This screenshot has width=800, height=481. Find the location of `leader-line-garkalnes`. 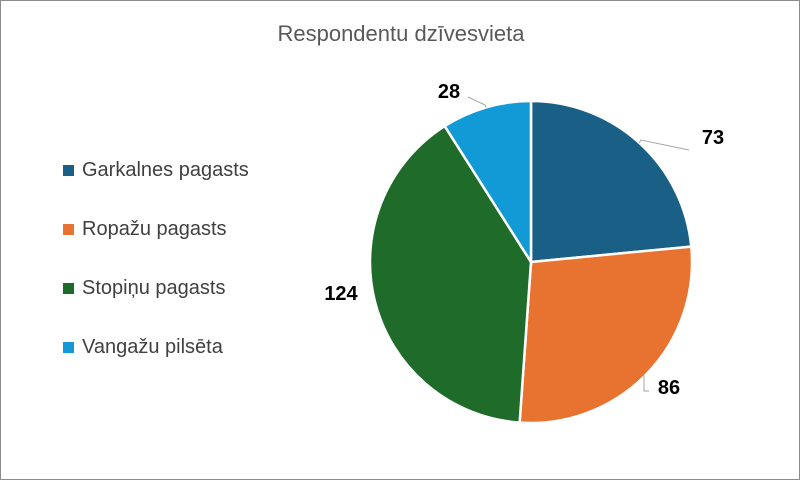

leader-line-garkalnes is located at coordinates (664, 145).